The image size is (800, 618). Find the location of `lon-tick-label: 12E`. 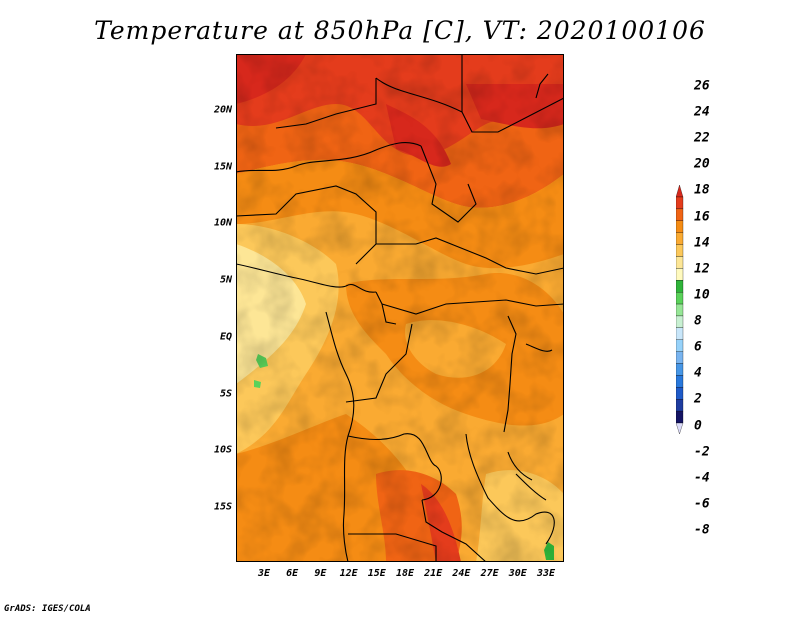

lon-tick-label: 12E is located at coordinates (348, 573).